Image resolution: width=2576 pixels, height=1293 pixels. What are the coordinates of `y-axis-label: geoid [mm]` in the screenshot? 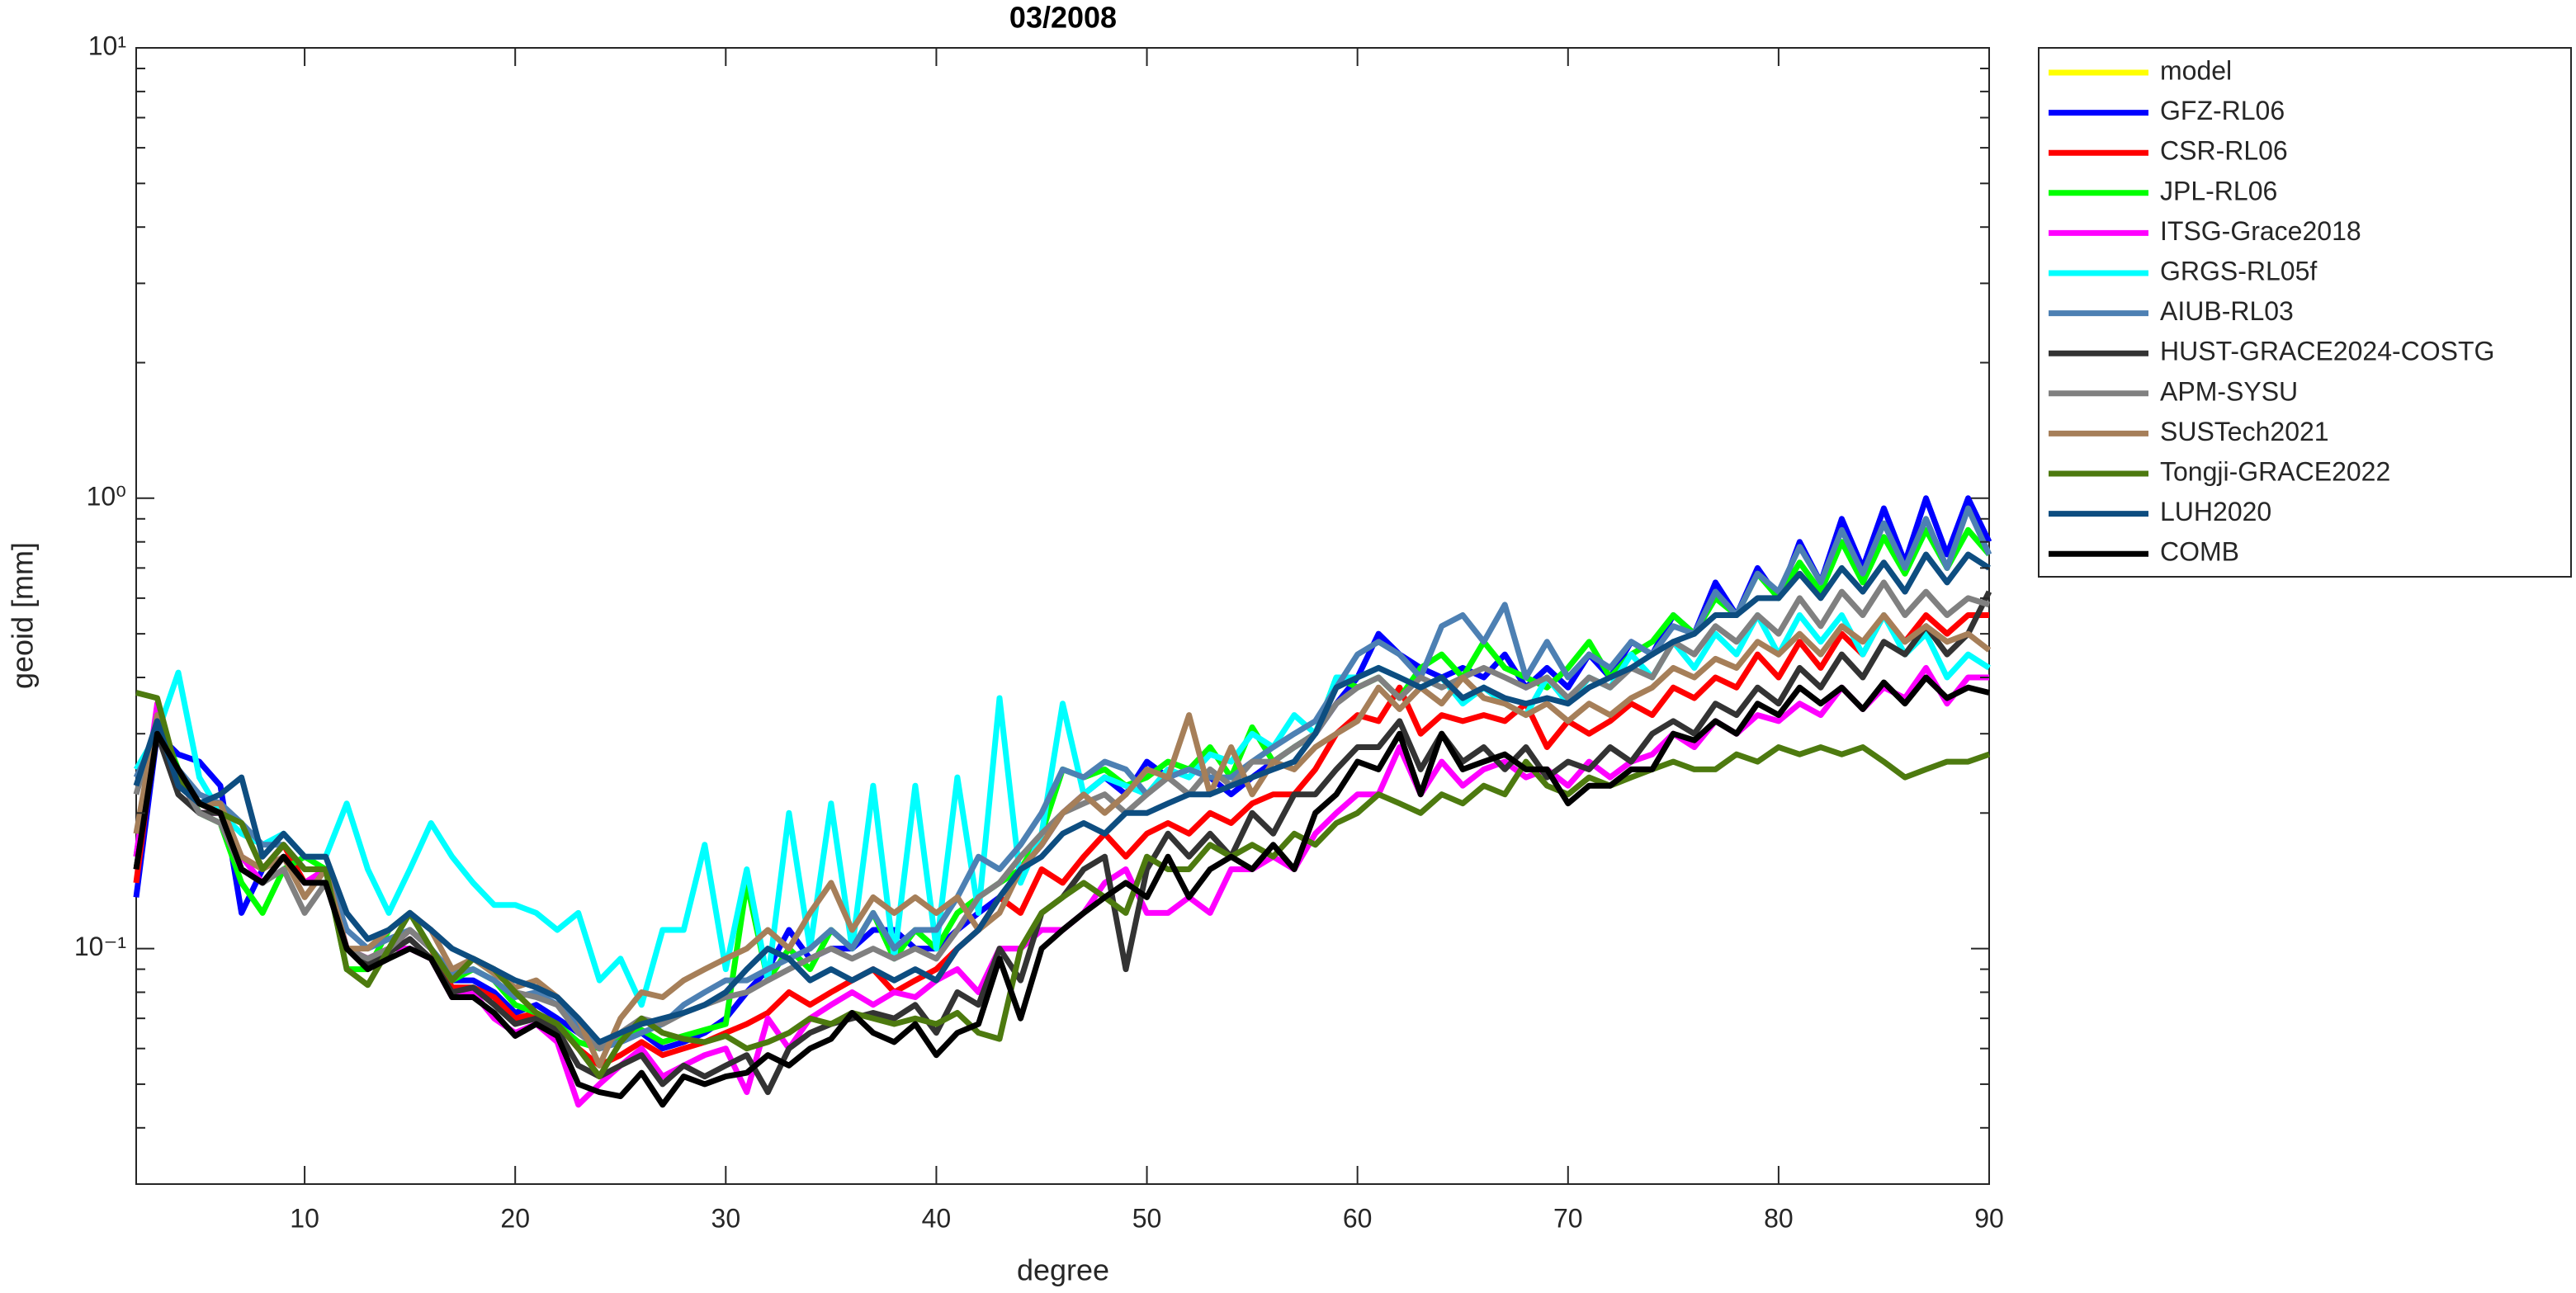 It's located at (23, 615).